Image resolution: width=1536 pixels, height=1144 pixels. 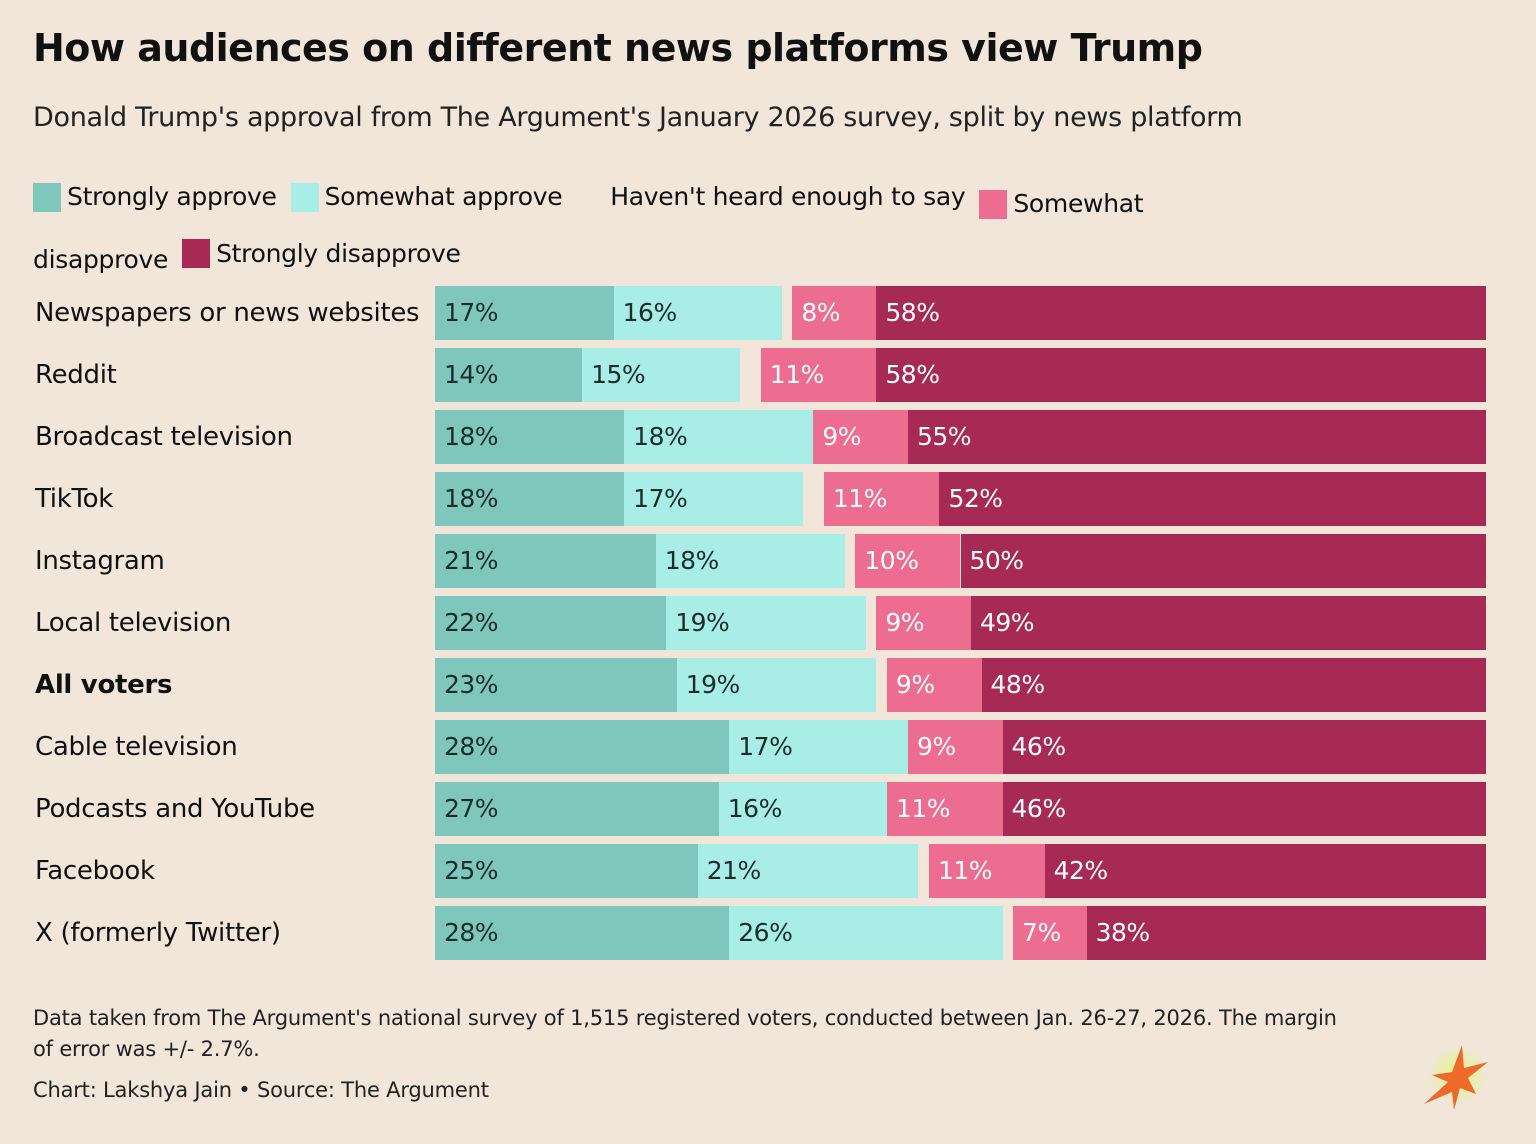 What do you see at coordinates (944, 436) in the screenshot?
I see `data-label: 55%` at bounding box center [944, 436].